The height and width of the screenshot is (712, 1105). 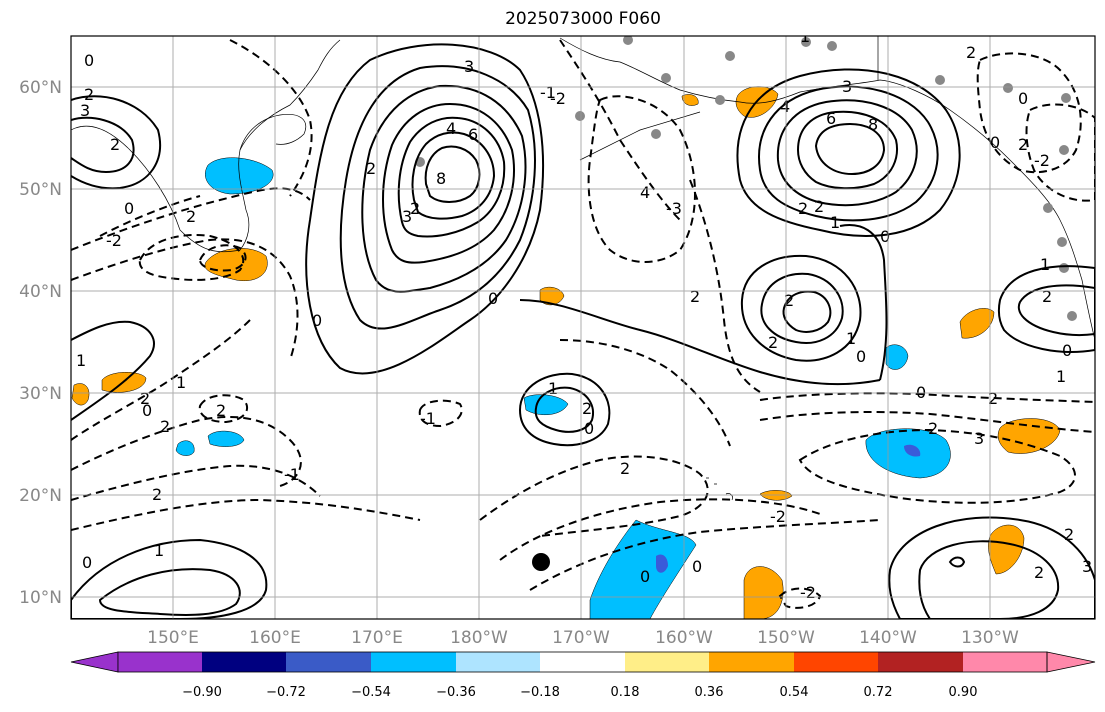 What do you see at coordinates (202, 692) in the screenshot?
I see `colorbar-tick: −0.90` at bounding box center [202, 692].